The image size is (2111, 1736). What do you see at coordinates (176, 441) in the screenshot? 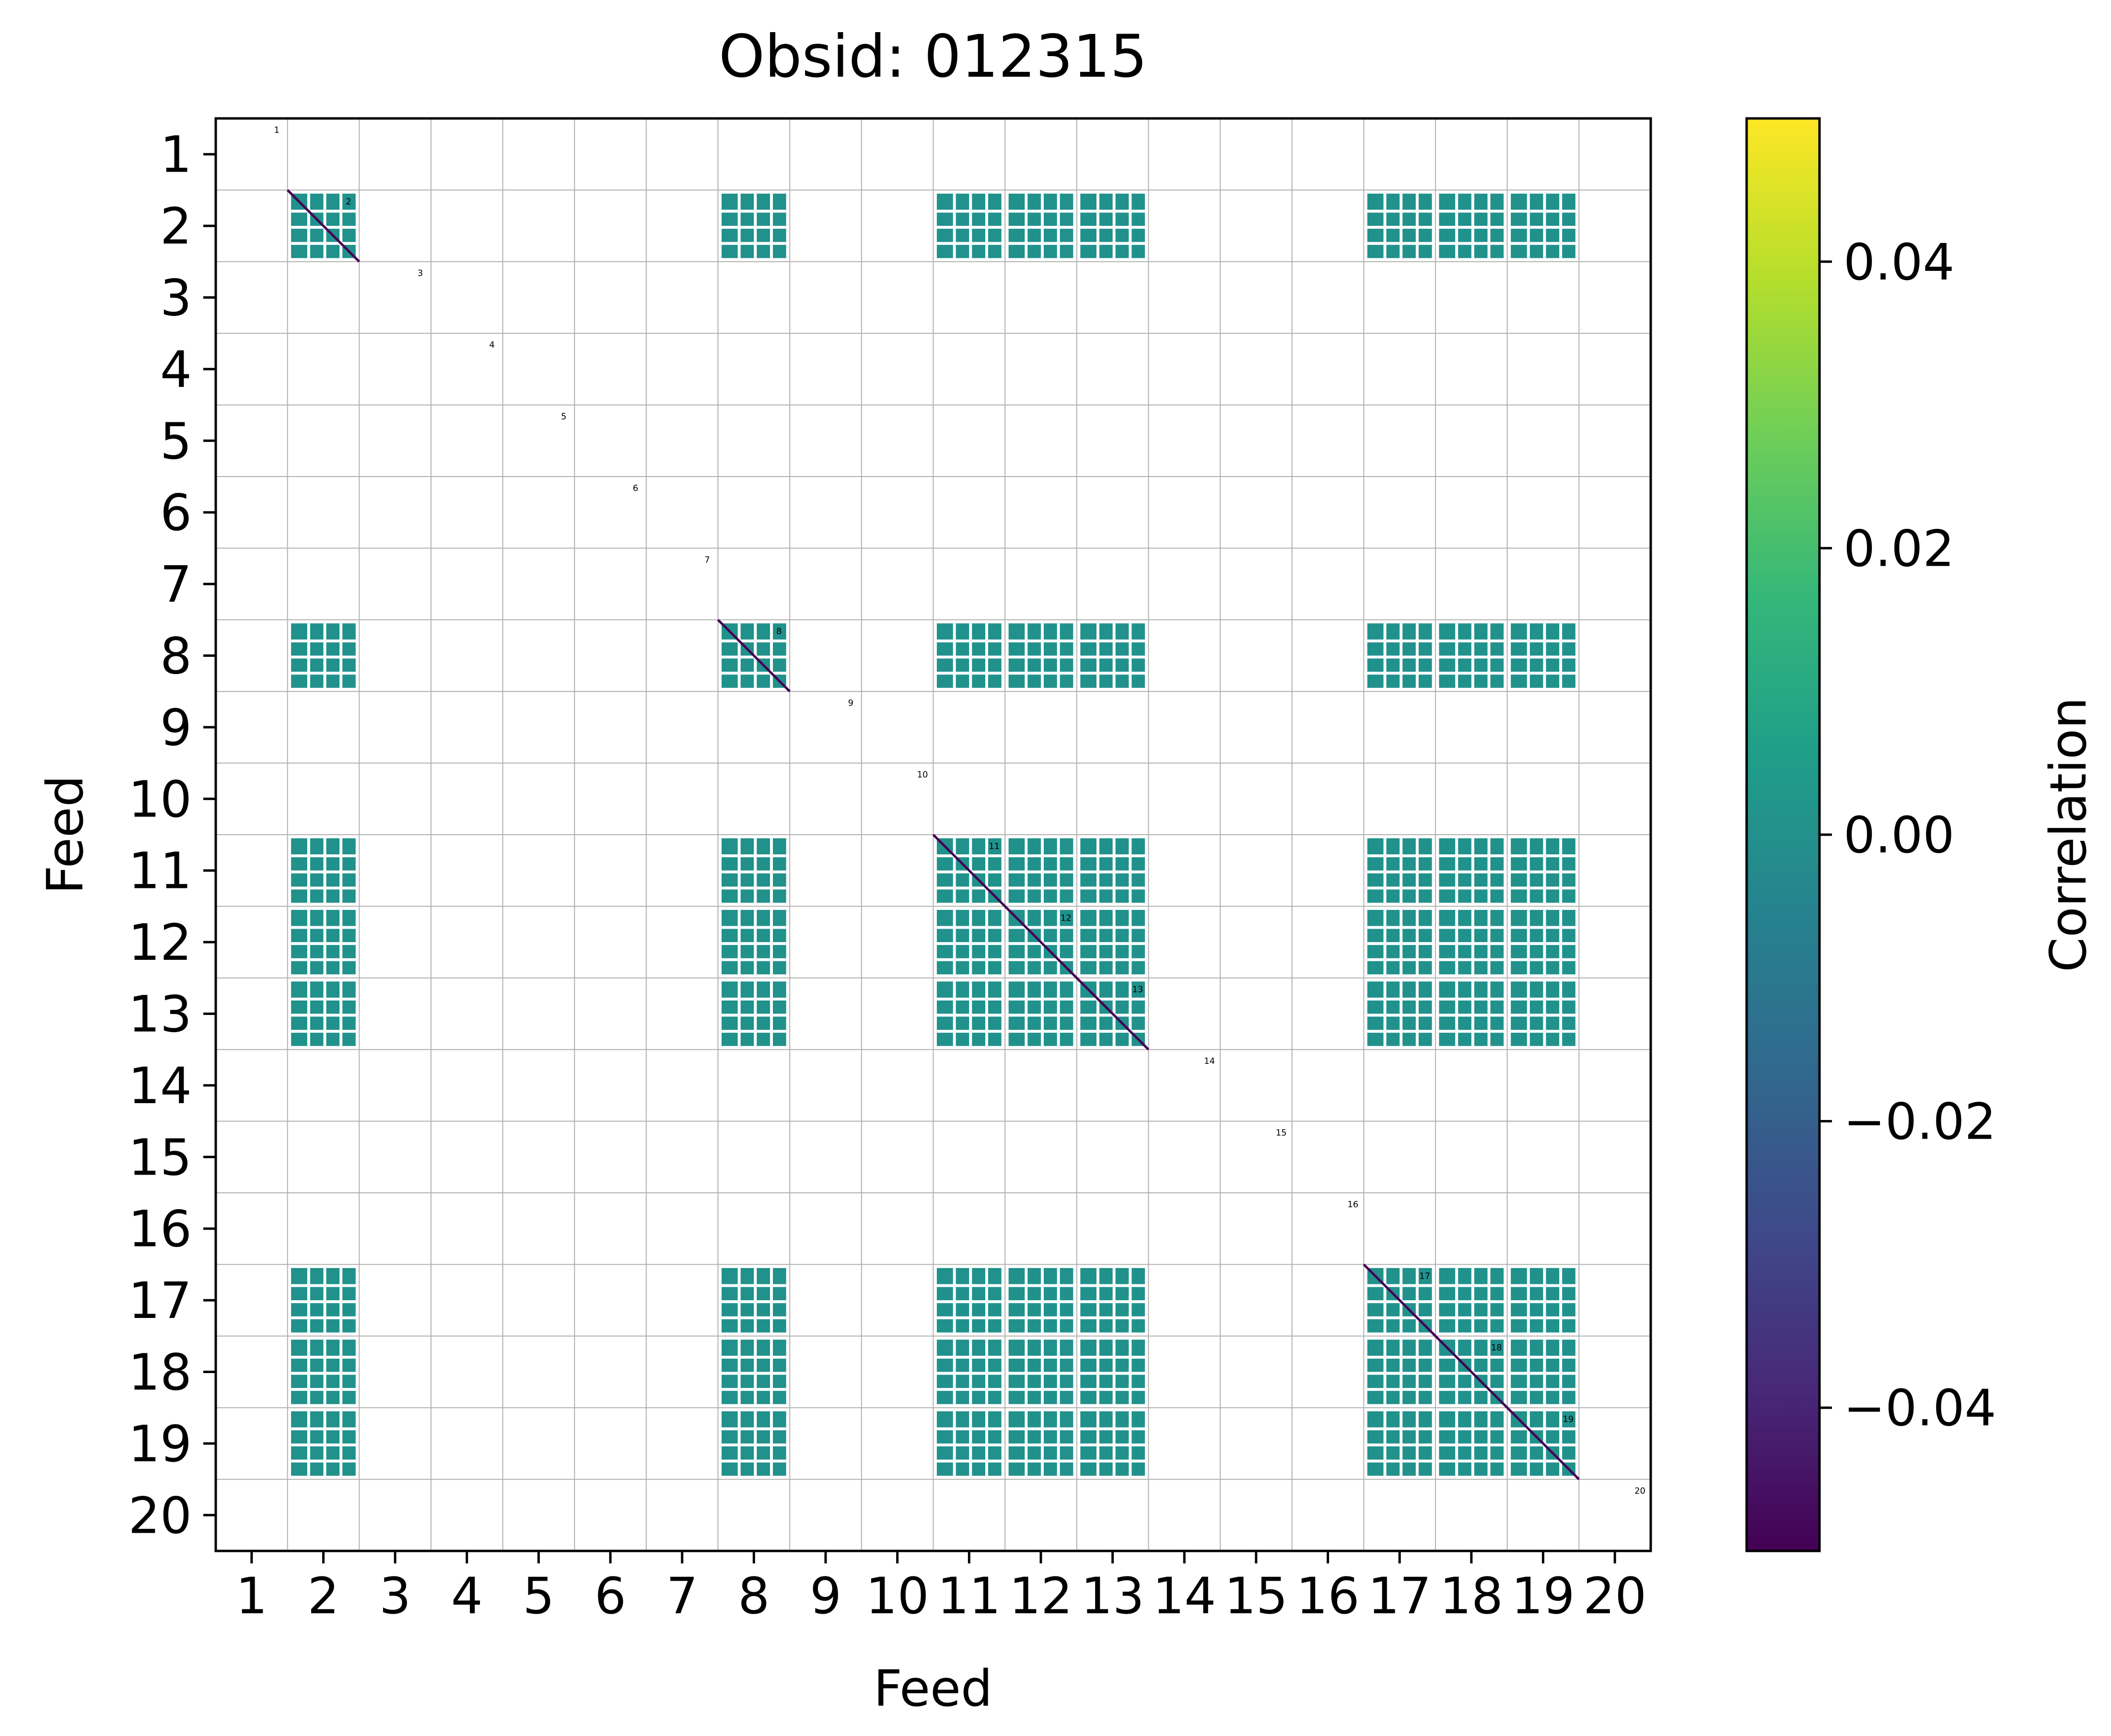
I see `y-tick-label: 5` at bounding box center [176, 441].